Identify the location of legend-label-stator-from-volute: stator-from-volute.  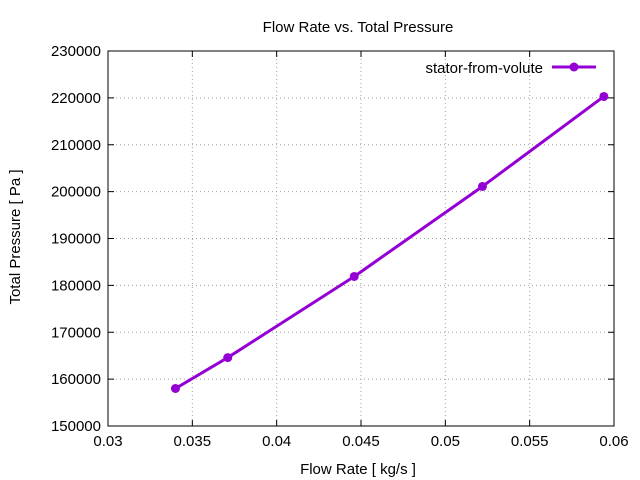
(484, 68).